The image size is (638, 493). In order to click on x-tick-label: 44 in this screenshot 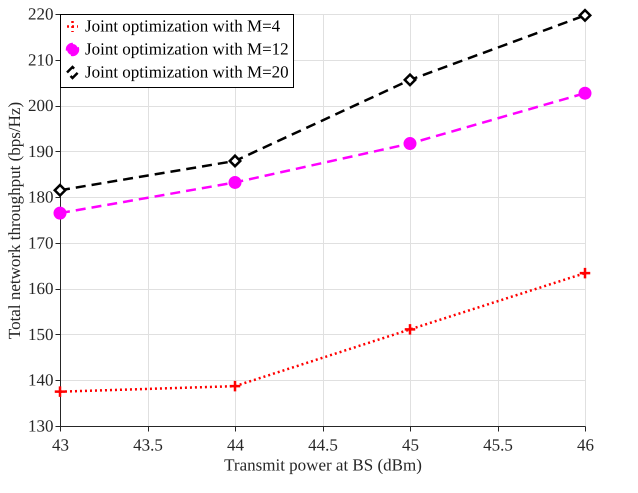, I will do `click(235, 445)`.